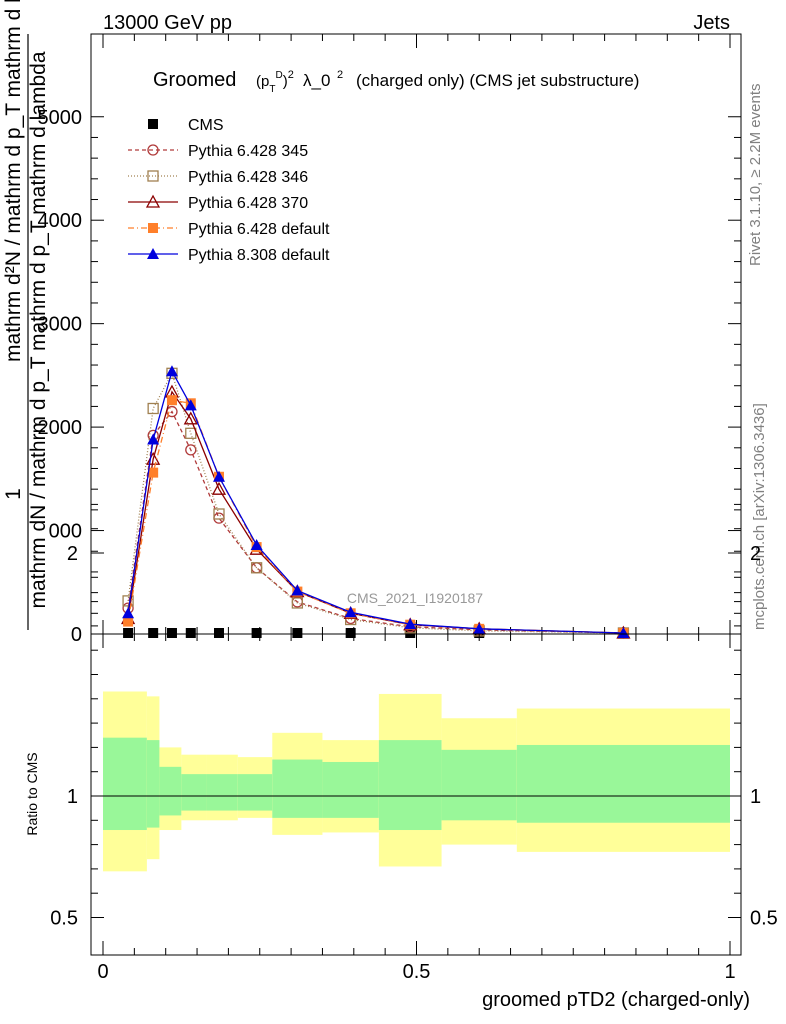  I want to click on title-exponent: 2, so click(340, 75).